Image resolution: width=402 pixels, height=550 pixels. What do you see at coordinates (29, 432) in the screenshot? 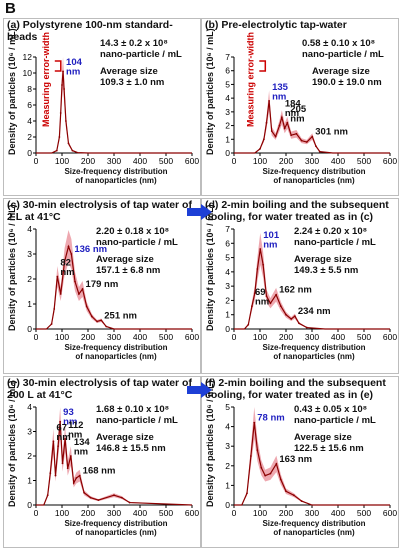
I see `y-tick-label: 3` at bounding box center [29, 432].